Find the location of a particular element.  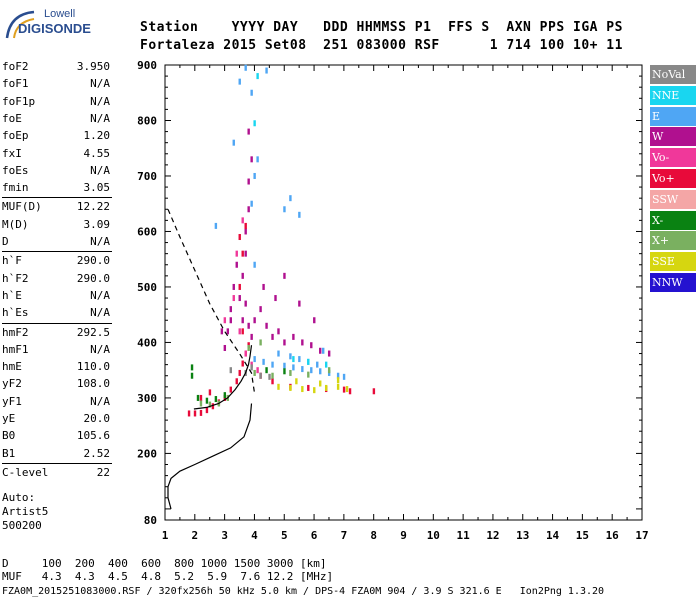

x-tick-label: 7 is located at coordinates (344, 535).